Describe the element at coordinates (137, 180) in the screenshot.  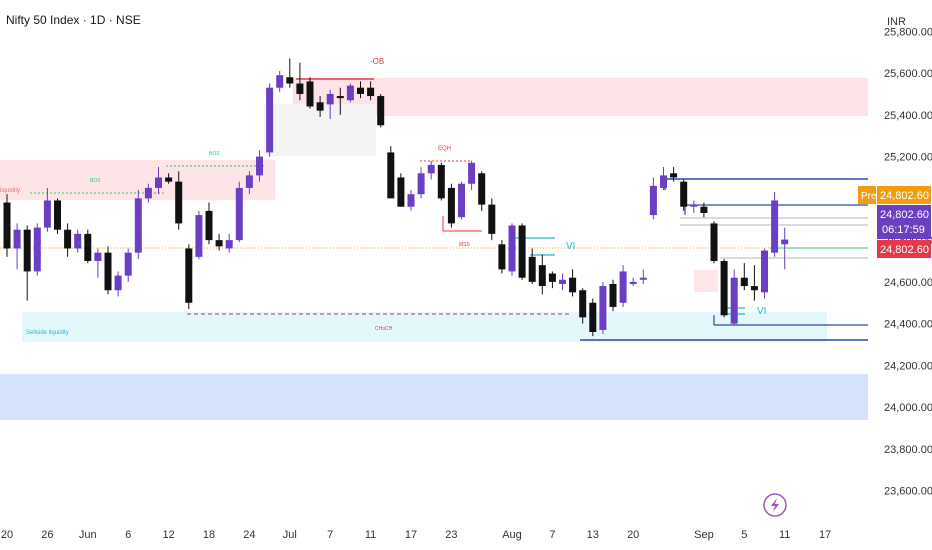
I see `premium-zone-left` at that location.